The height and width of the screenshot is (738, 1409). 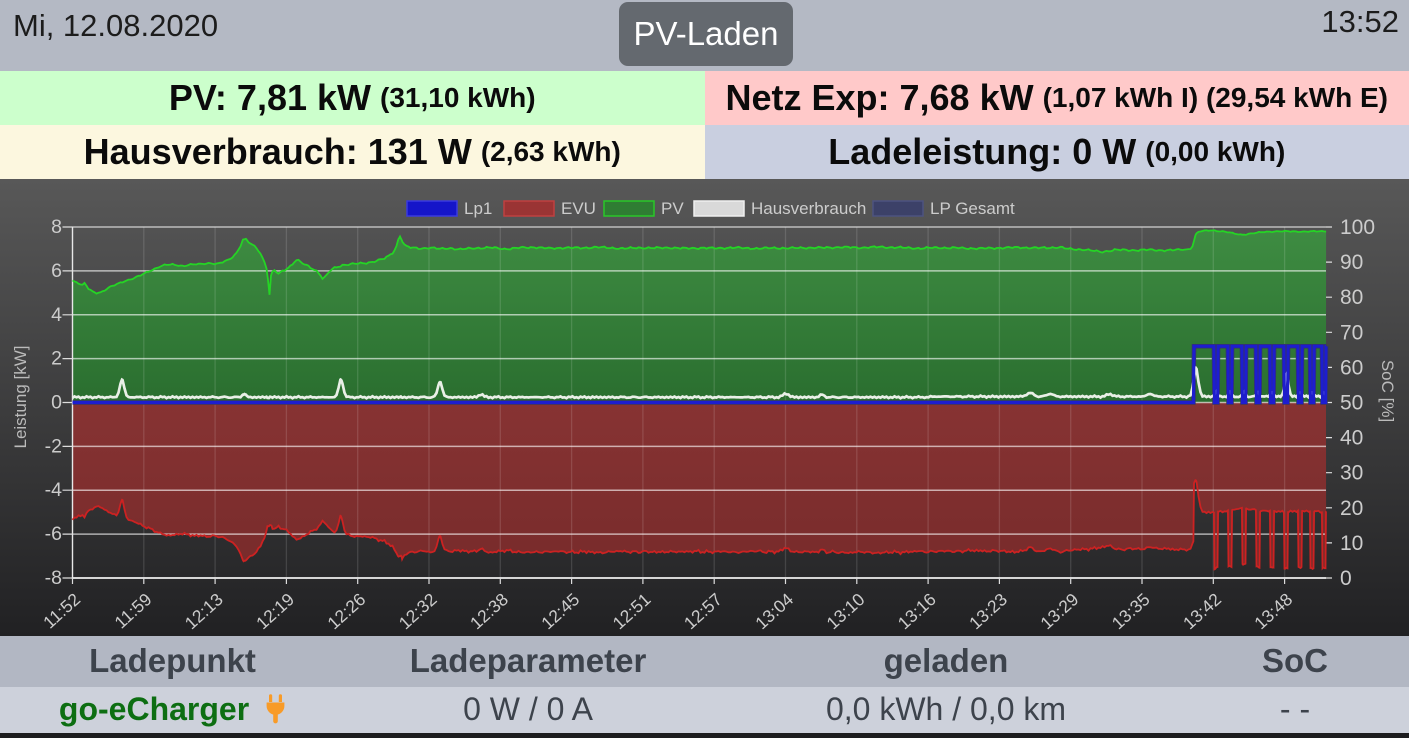 I want to click on svg-text: SoC [%], so click(x=1387, y=391).